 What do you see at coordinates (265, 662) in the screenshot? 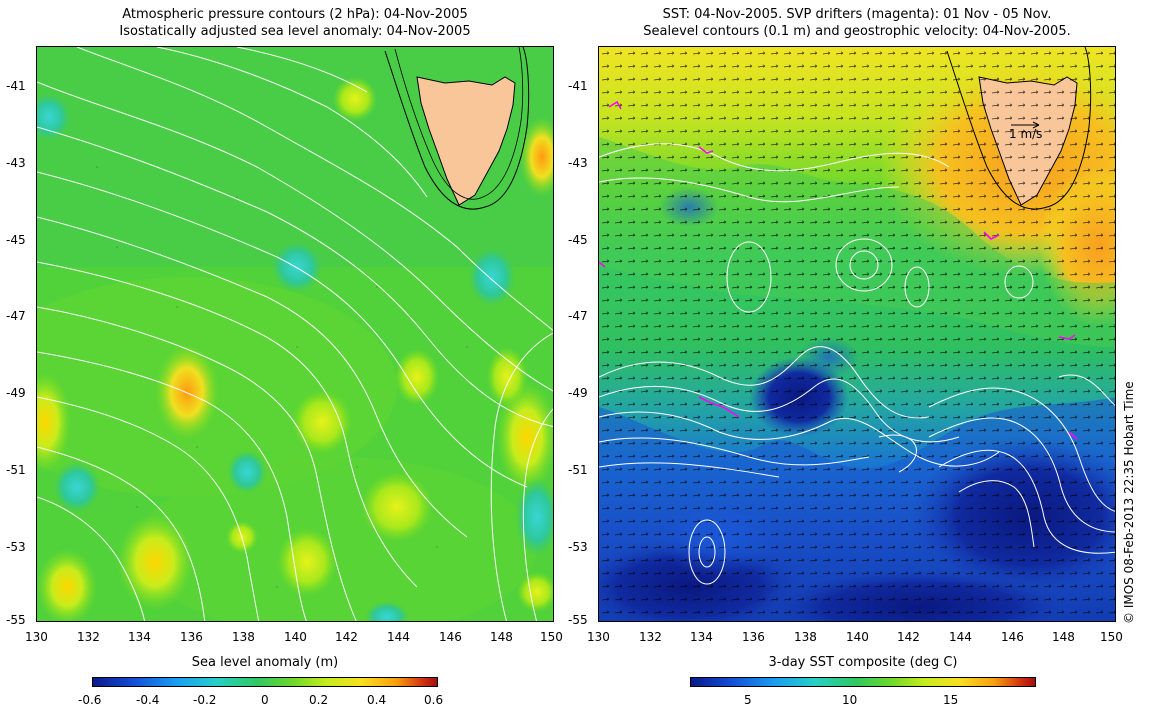
I see `left-colorbar-title: Sea level anomaly (m)` at bounding box center [265, 662].